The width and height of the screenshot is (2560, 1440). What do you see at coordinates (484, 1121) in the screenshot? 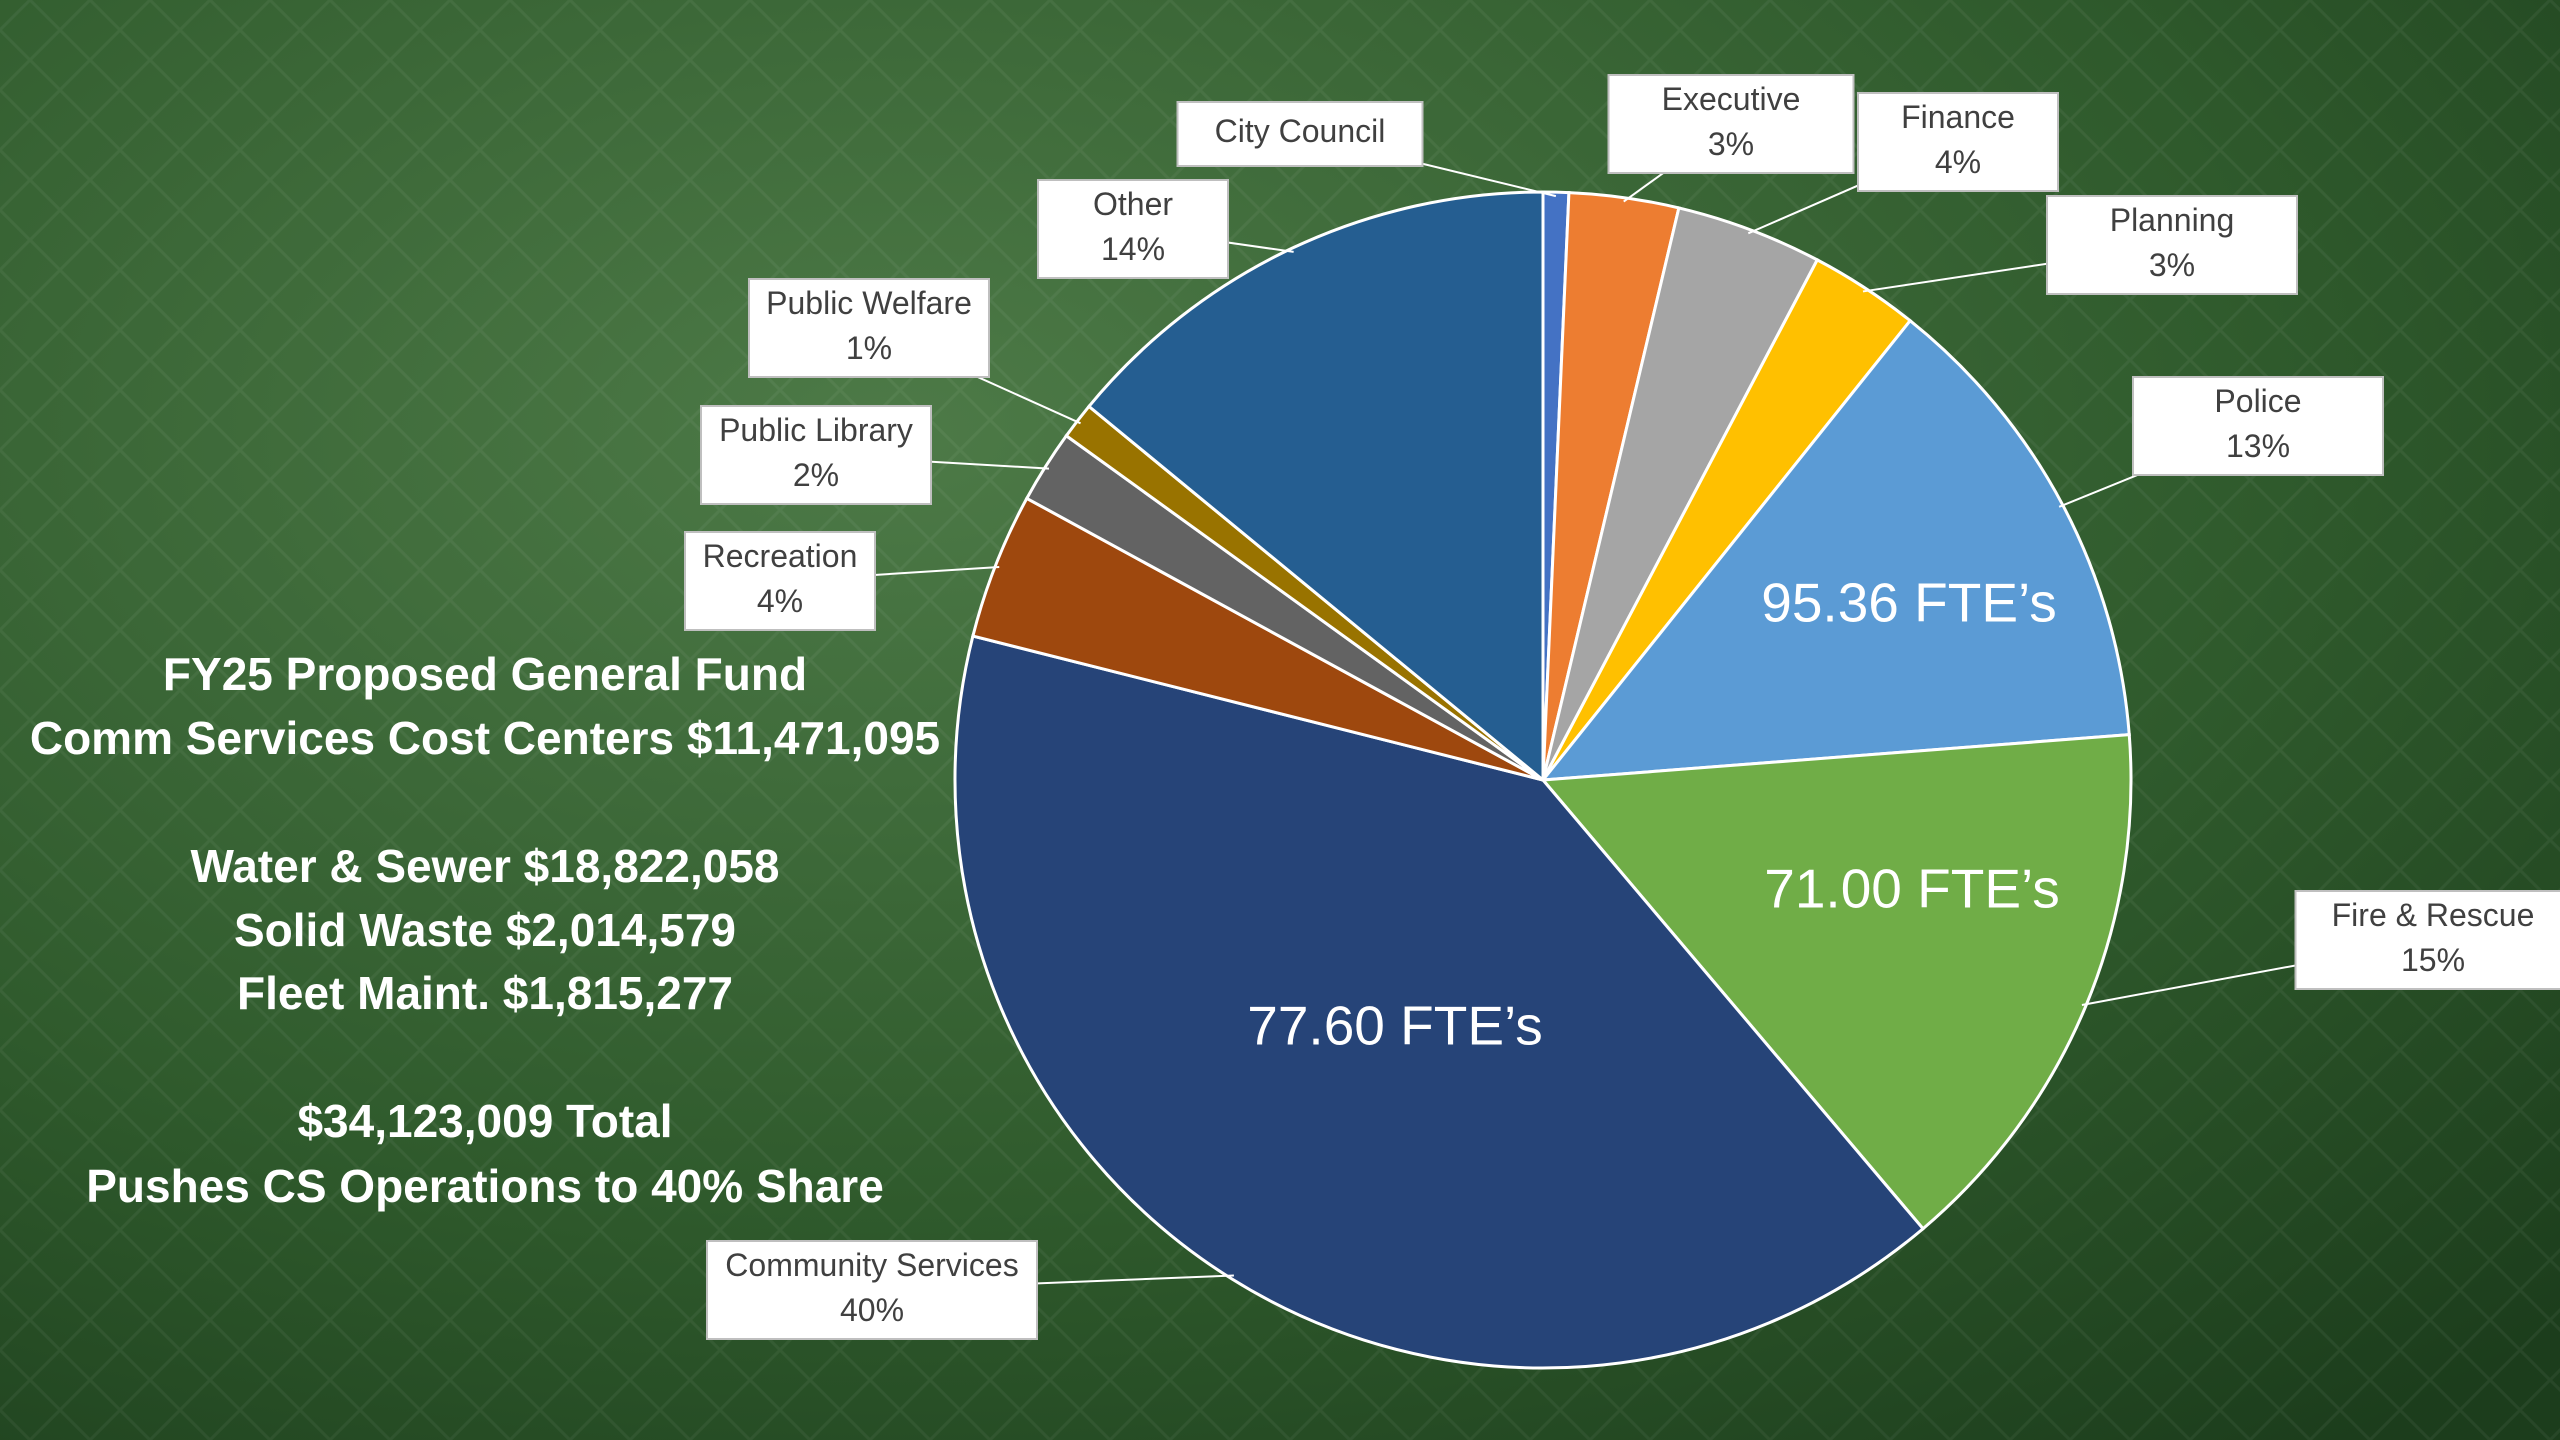
I see `summary-line: $34,123,009 Total` at bounding box center [484, 1121].